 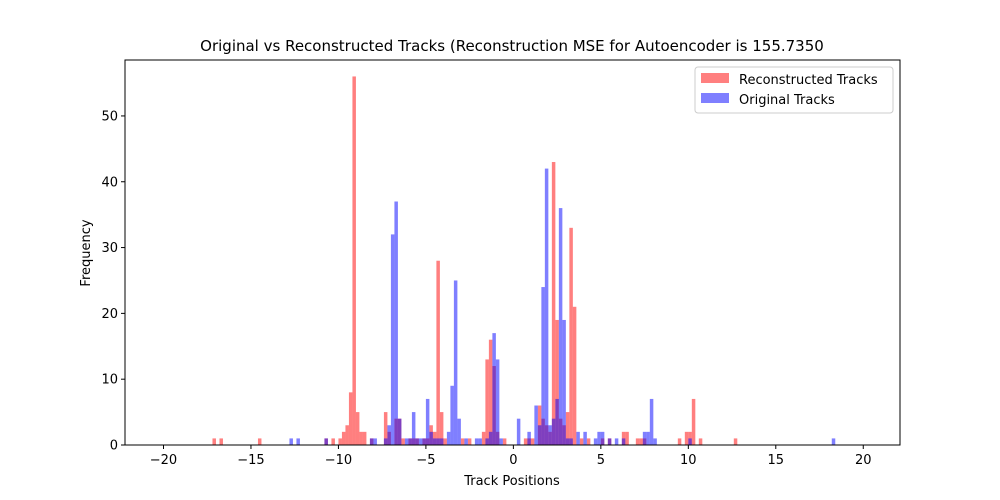 What do you see at coordinates (113, 281) in the screenshot?
I see `y-axis-ticks: 0 10 20 30 40 50` at bounding box center [113, 281].